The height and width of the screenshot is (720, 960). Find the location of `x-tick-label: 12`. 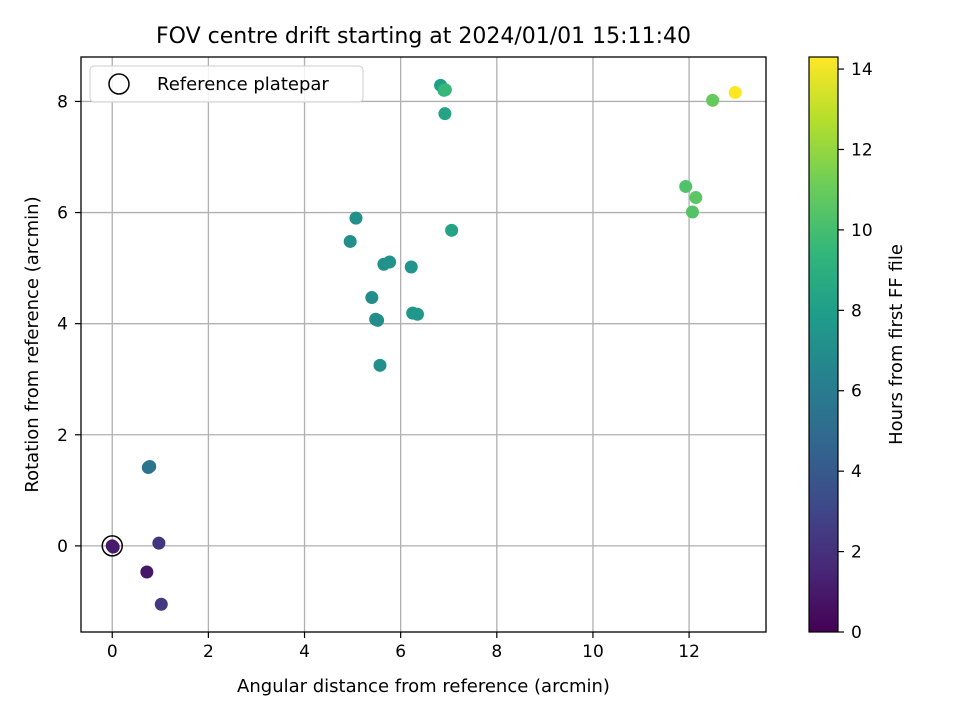

x-tick-label: 12 is located at coordinates (689, 652).